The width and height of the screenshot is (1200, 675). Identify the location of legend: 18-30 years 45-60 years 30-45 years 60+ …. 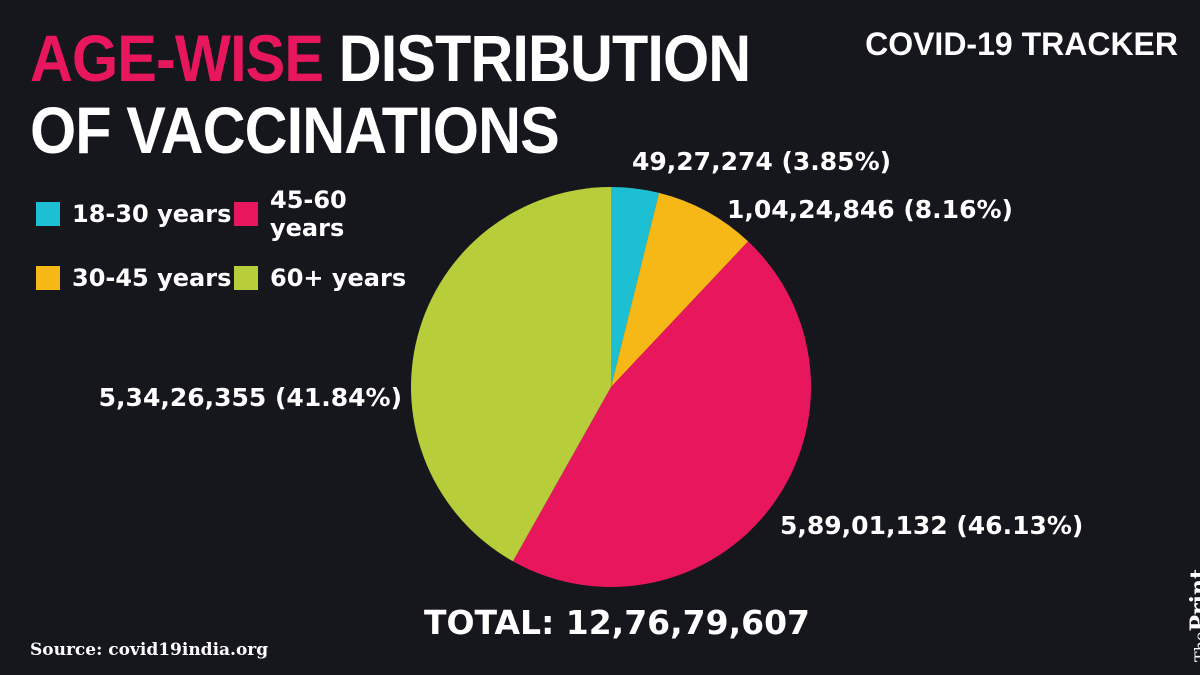
(225, 239).